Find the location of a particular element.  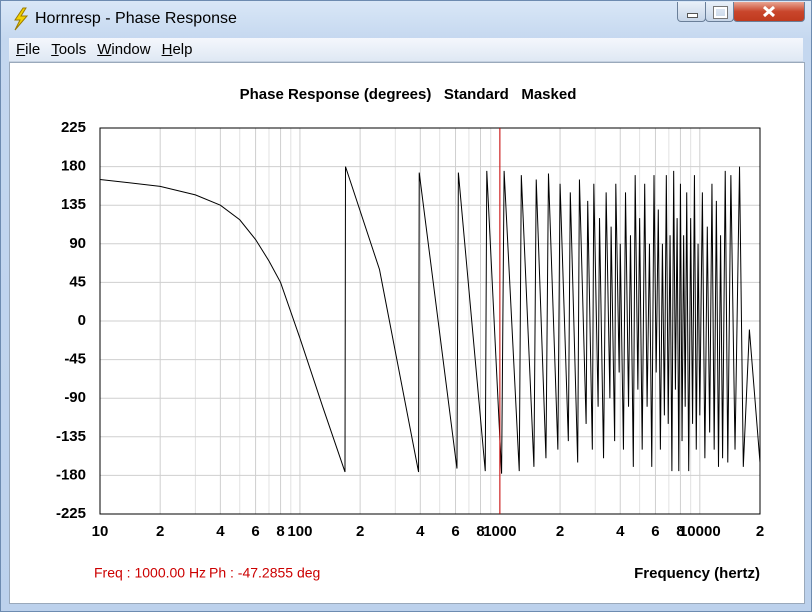

status-phase: Ph : -47.2855 deg is located at coordinates (264, 573).